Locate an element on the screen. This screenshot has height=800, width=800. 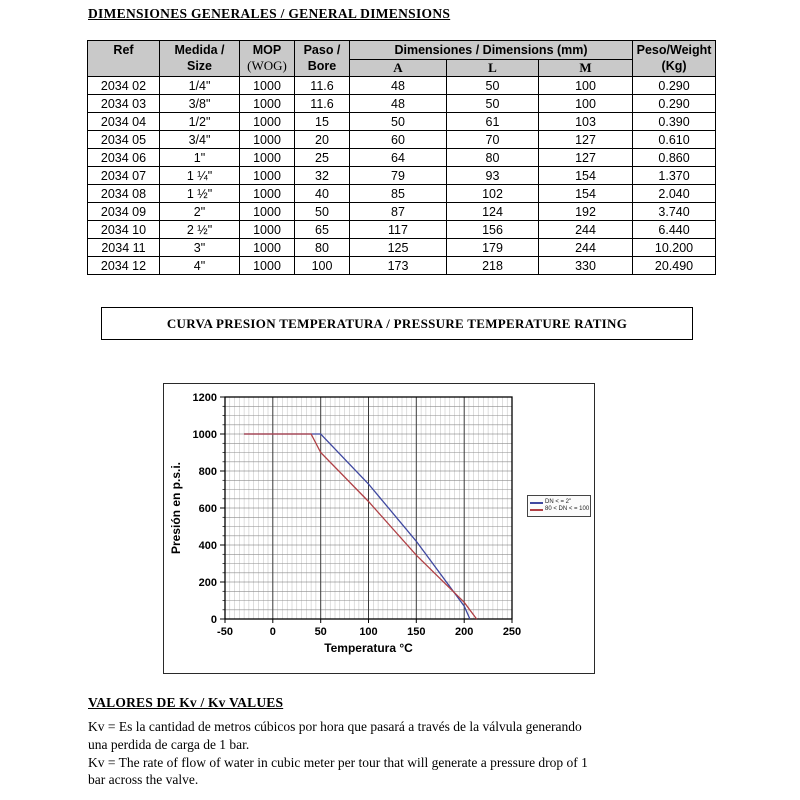
table-cell: 2034 09 is located at coordinates (123, 211).